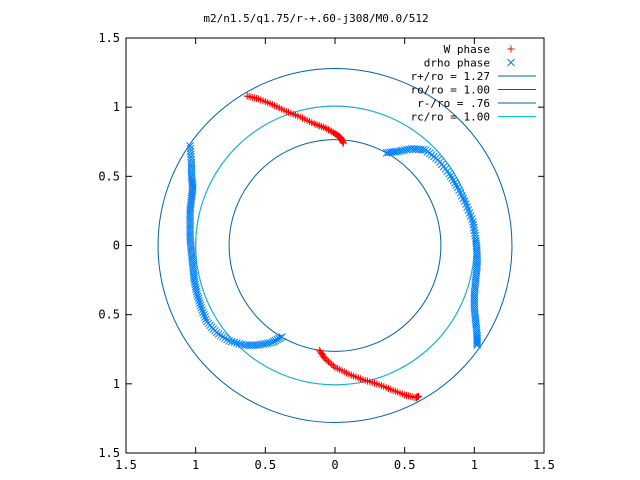 This screenshot has height=480, width=640. I want to click on legend-label: drho phase, so click(457, 63).